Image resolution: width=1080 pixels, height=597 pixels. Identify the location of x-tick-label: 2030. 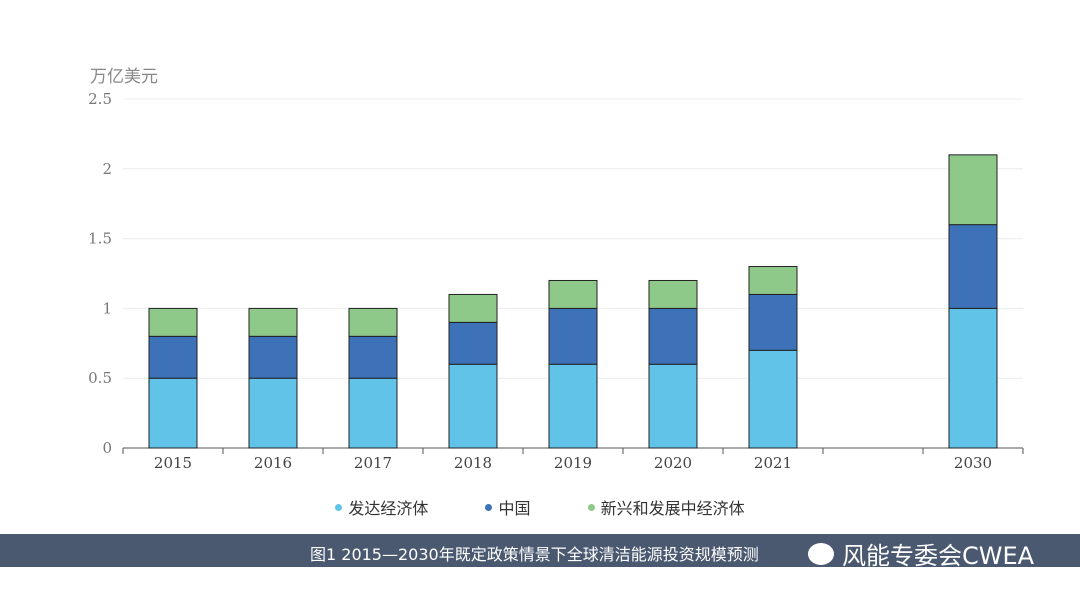
(973, 463).